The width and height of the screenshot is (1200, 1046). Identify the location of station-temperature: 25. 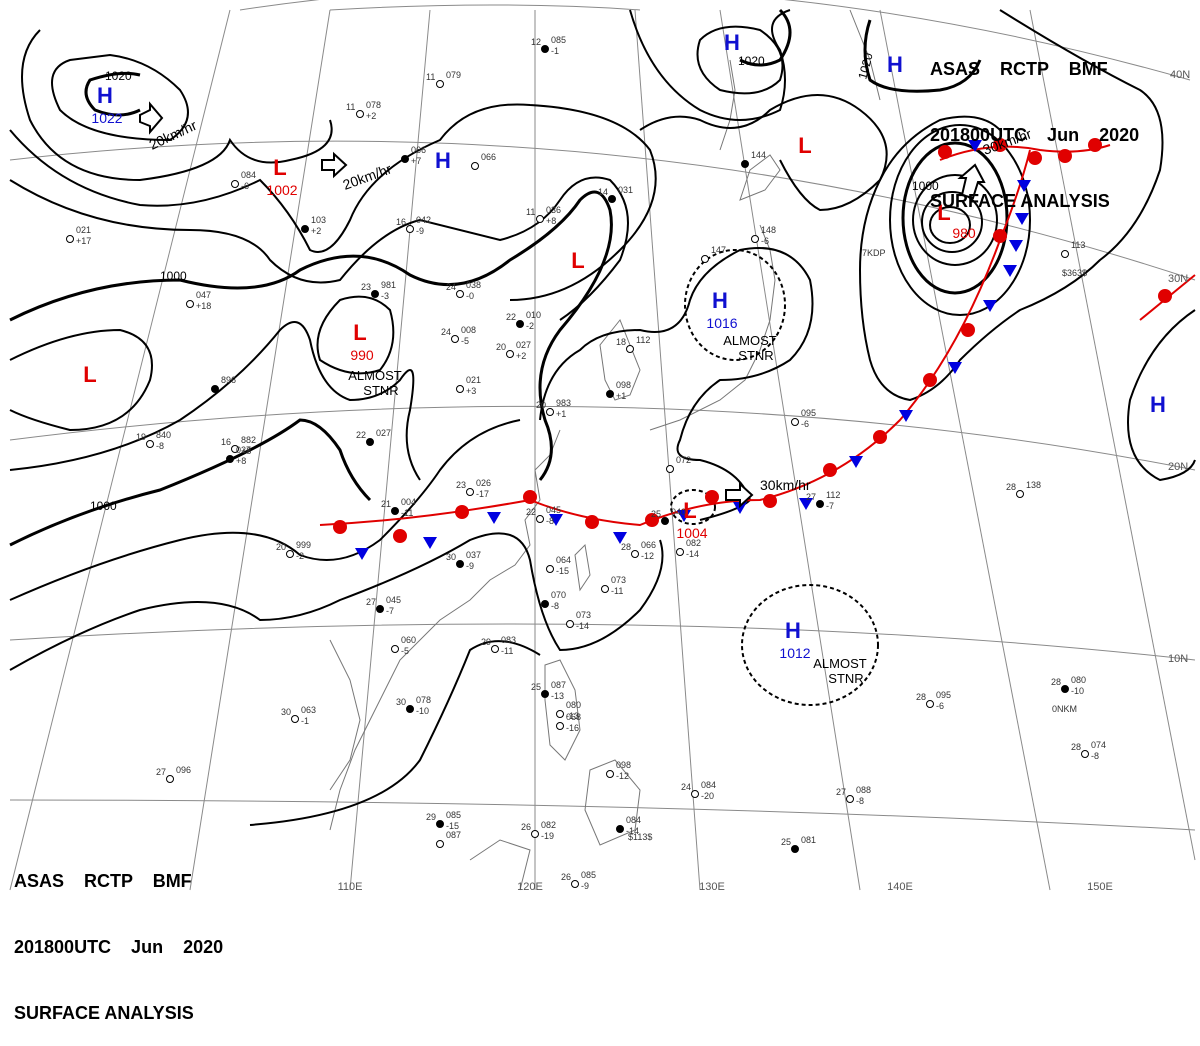
(536, 687).